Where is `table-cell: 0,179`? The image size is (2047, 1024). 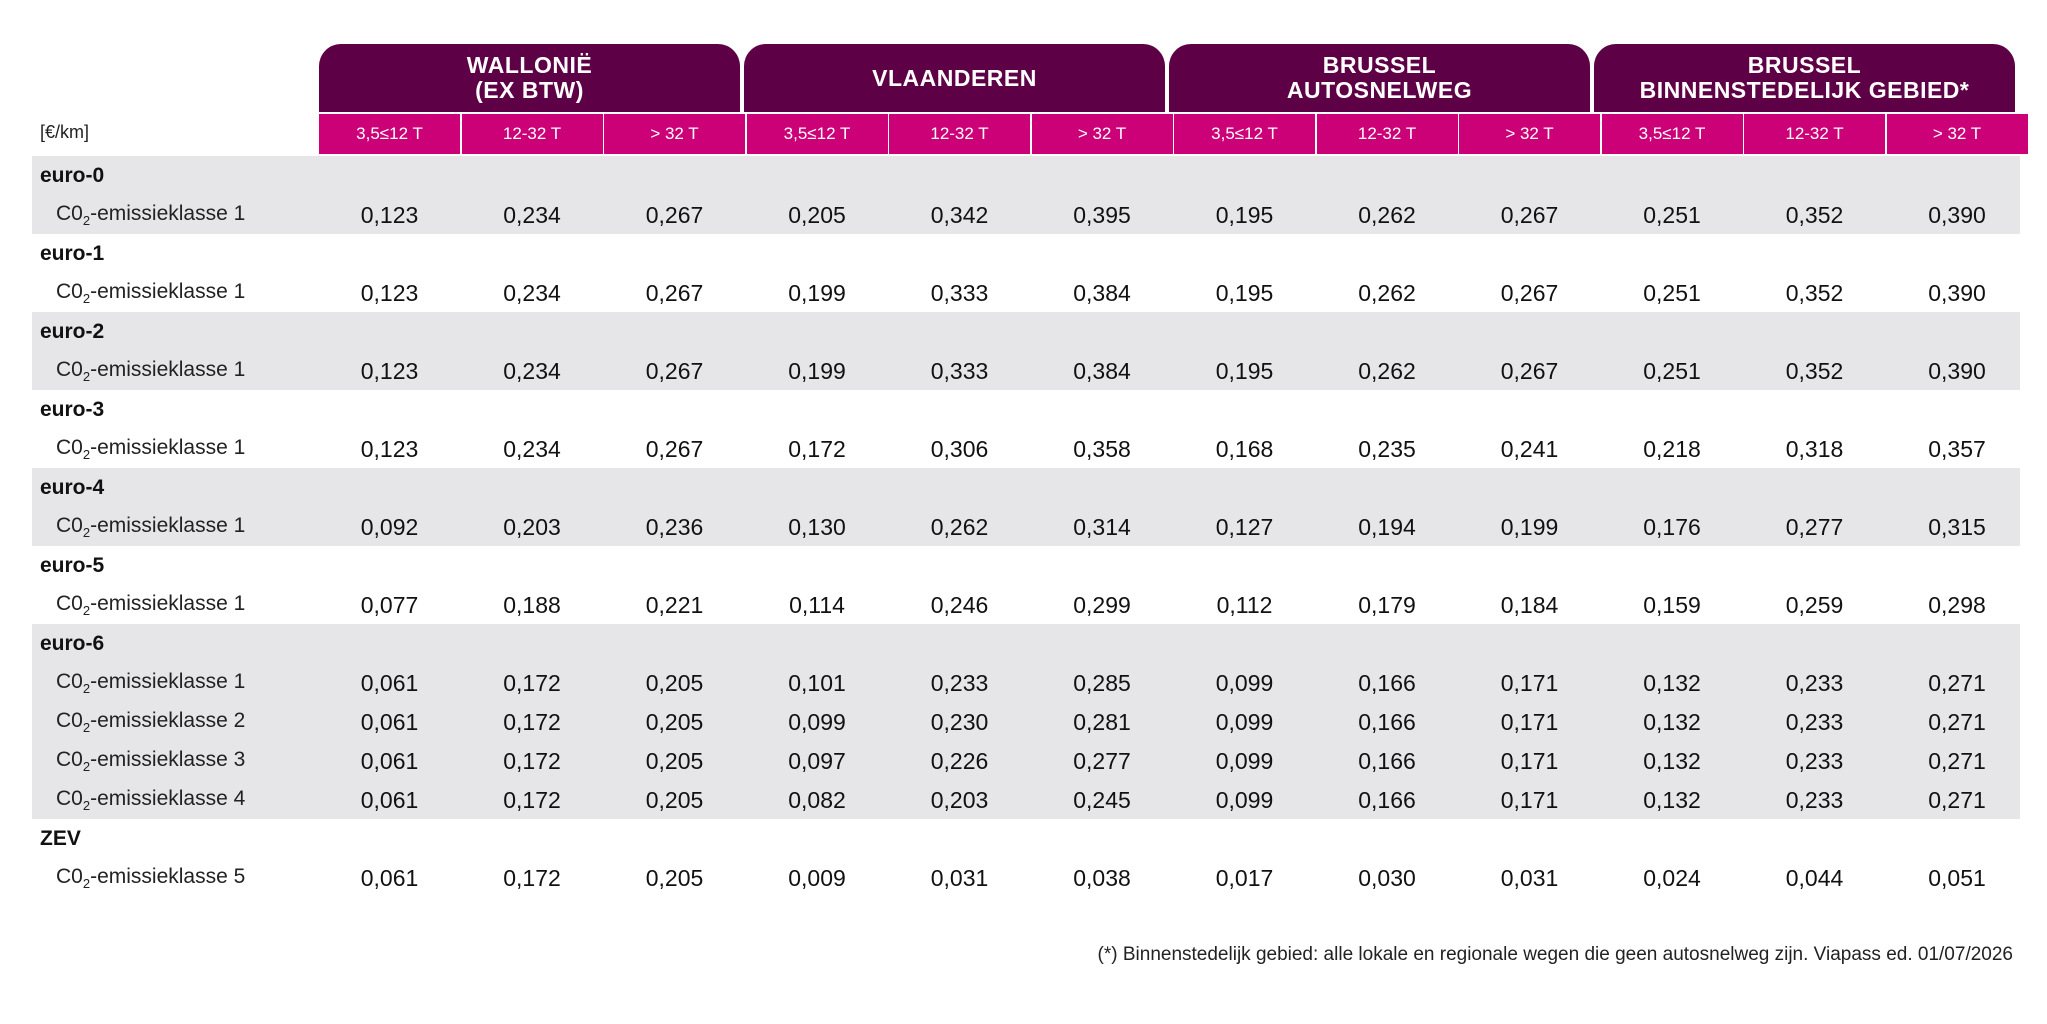 table-cell: 0,179 is located at coordinates (1387, 605).